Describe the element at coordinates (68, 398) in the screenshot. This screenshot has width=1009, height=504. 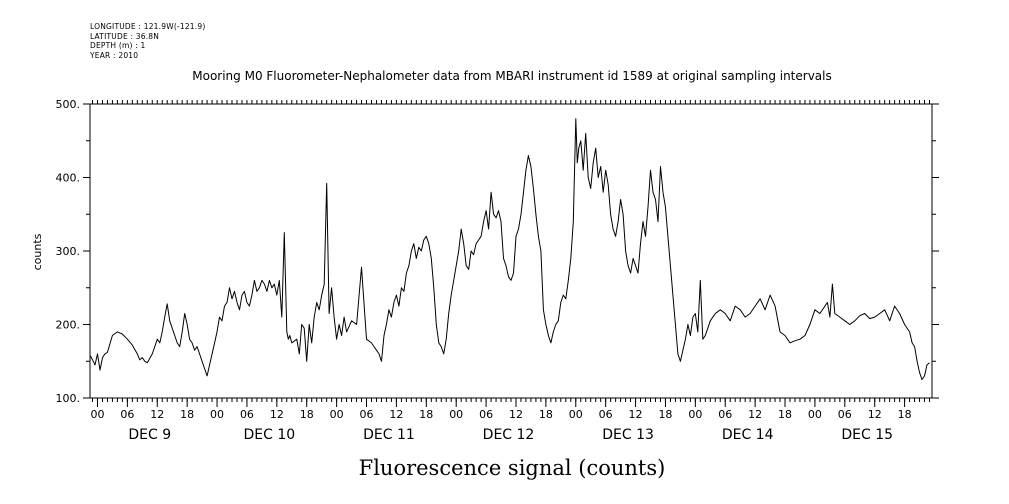
I see `y-tick-label: 100.` at that location.